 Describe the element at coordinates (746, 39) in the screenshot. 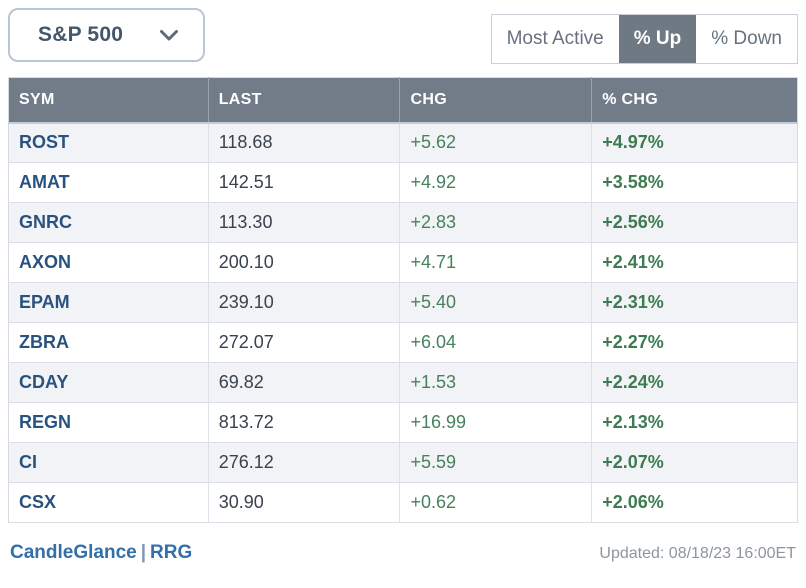

I see `filter-percent-down-button: % Down` at that location.